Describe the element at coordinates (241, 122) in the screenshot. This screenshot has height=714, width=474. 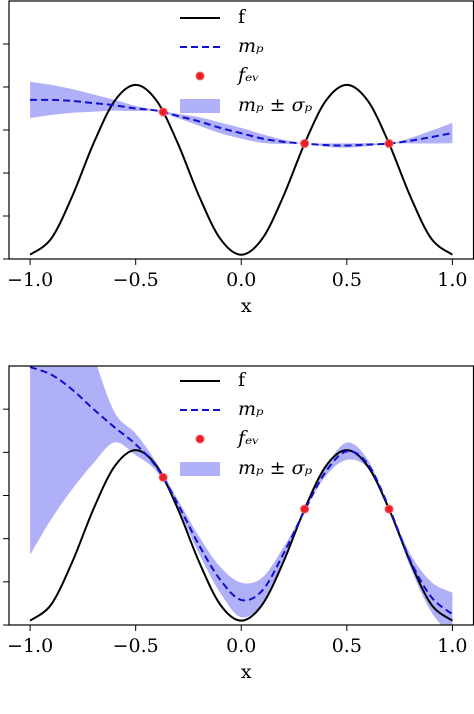
I see `mean-line` at that location.